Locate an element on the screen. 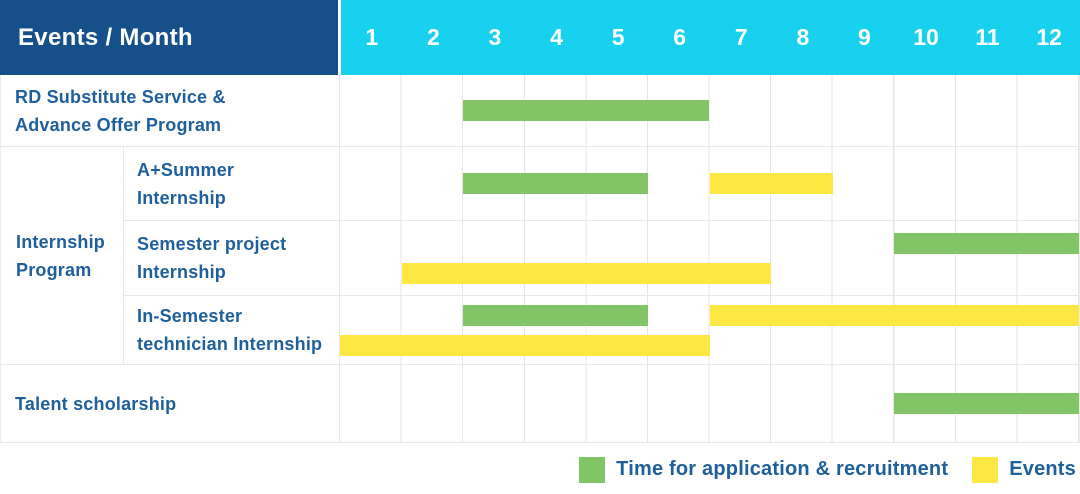  gantt-track-in-semester-technician-internship is located at coordinates (709, 330).